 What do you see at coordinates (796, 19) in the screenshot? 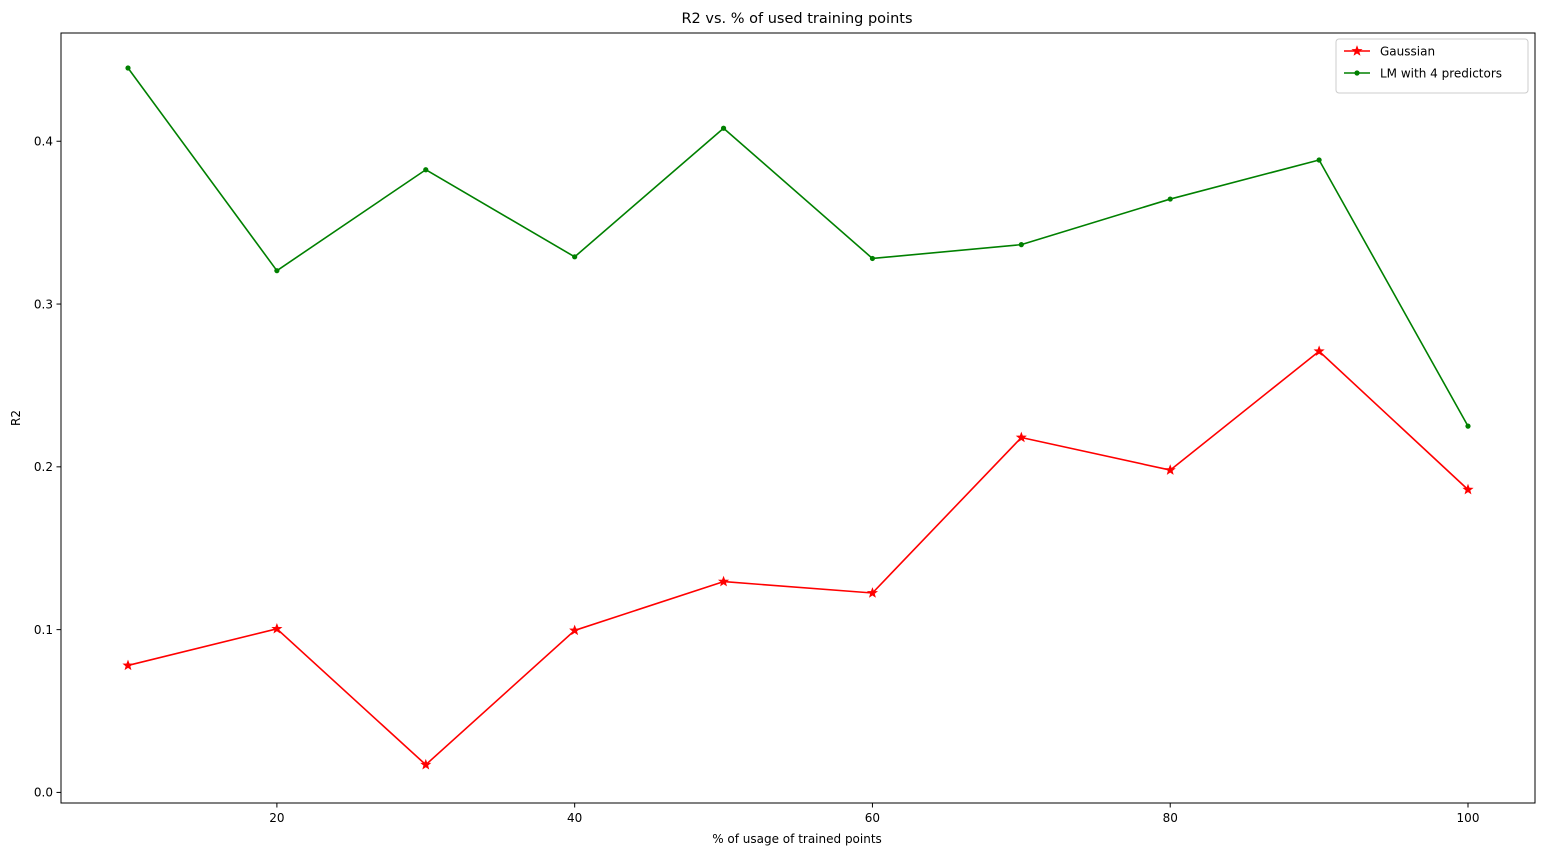
I see `chart-title: R2 vs. % of used training points` at bounding box center [796, 19].